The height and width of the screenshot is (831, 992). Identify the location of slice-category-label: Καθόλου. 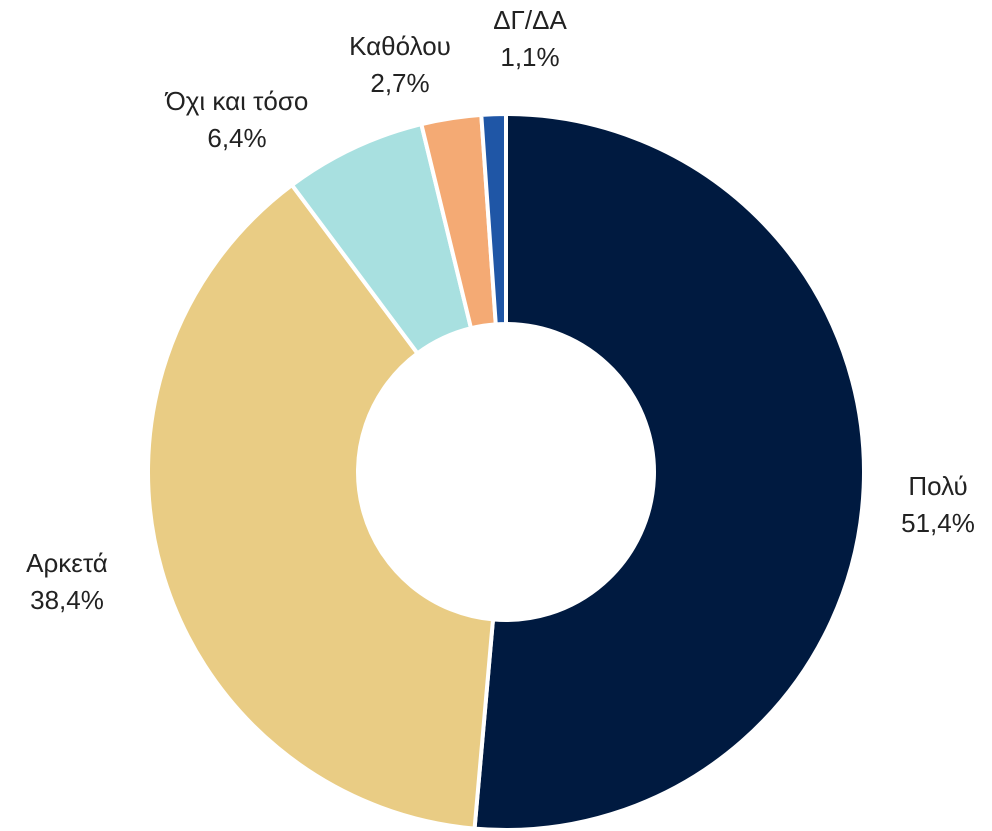
(400, 46).